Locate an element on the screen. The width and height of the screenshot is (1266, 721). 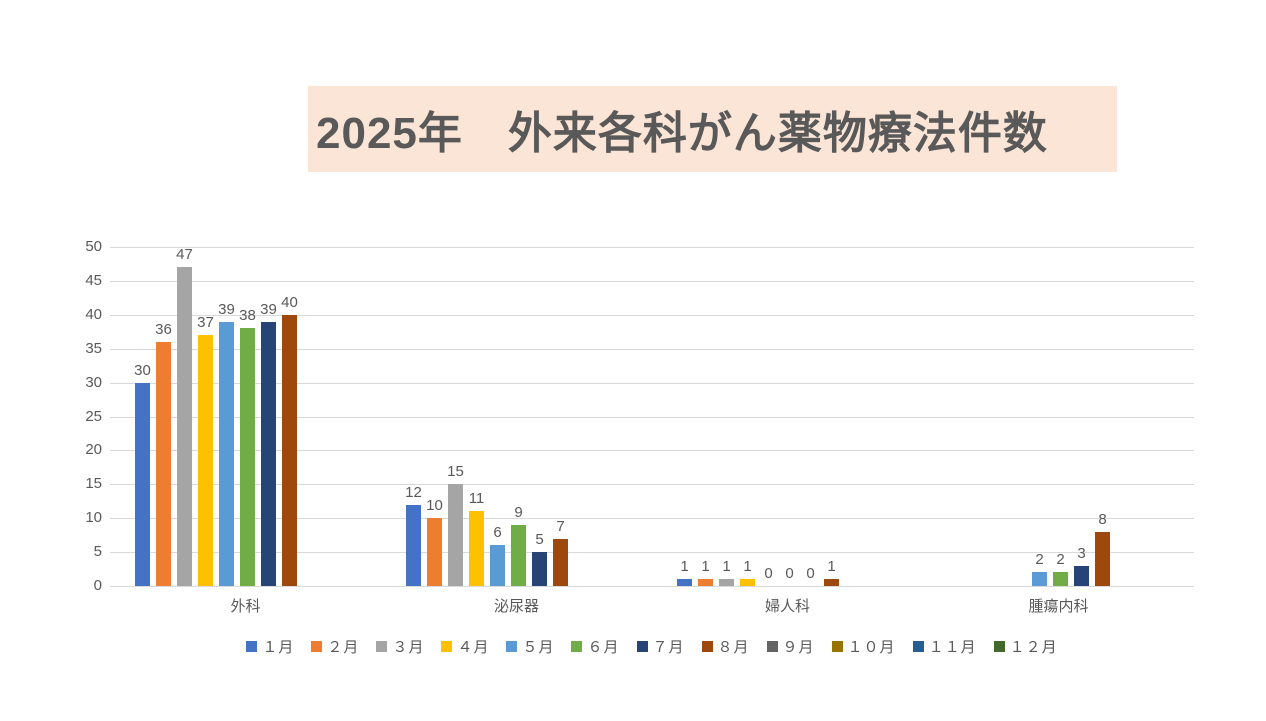
bar-value-label: 7 is located at coordinates (560, 526).